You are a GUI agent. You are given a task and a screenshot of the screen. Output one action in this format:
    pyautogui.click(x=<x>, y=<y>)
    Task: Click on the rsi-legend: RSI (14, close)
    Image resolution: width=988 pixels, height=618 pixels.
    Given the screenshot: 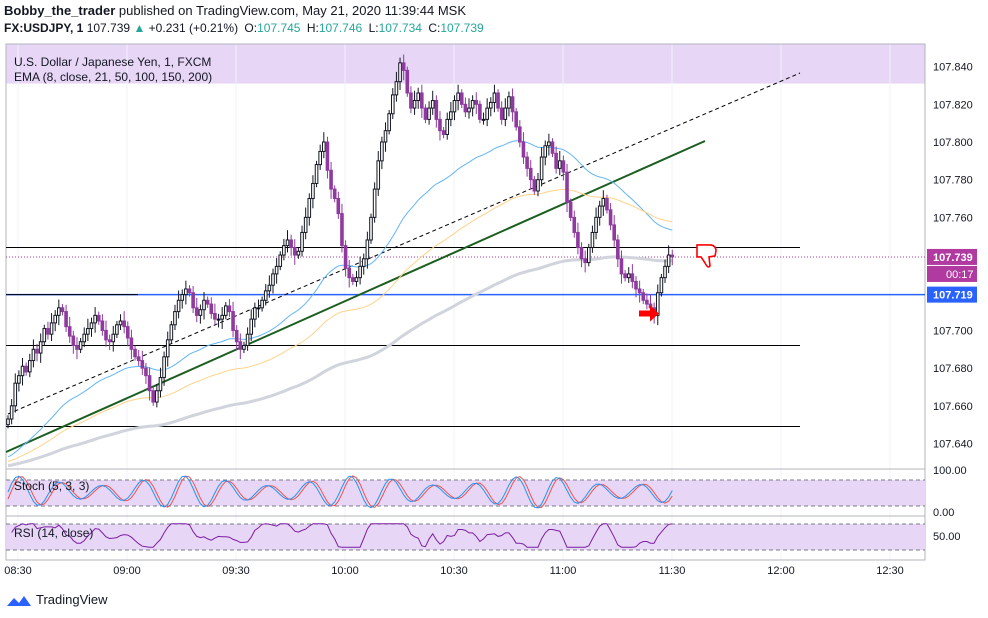 What is the action you would take?
    pyautogui.click(x=53, y=533)
    